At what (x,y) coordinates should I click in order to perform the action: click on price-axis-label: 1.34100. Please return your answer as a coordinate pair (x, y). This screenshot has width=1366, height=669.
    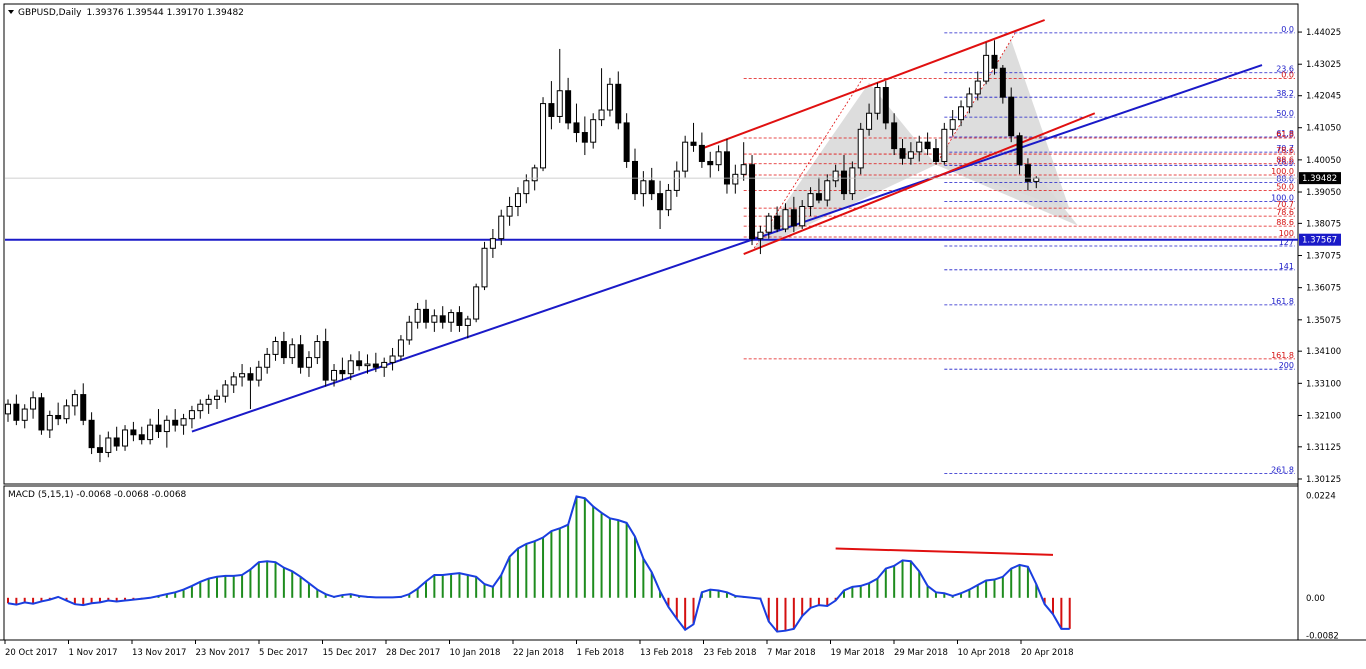
    Looking at the image, I should click on (1323, 352).